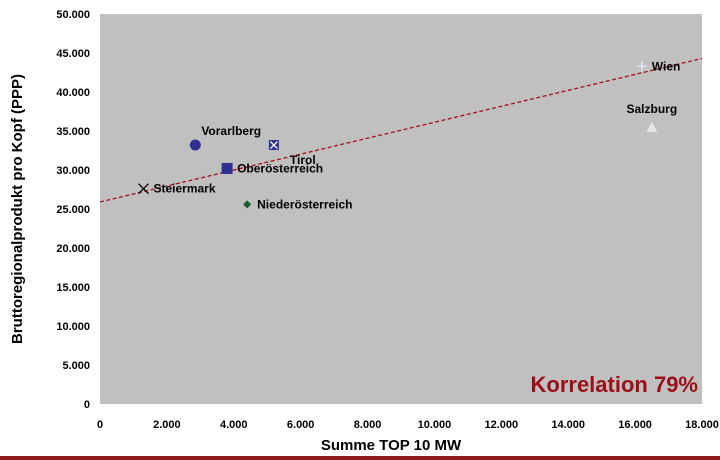 The width and height of the screenshot is (720, 460). Describe the element at coordinates (368, 425) in the screenshot. I see `x-tick-label: 8.000` at that location.